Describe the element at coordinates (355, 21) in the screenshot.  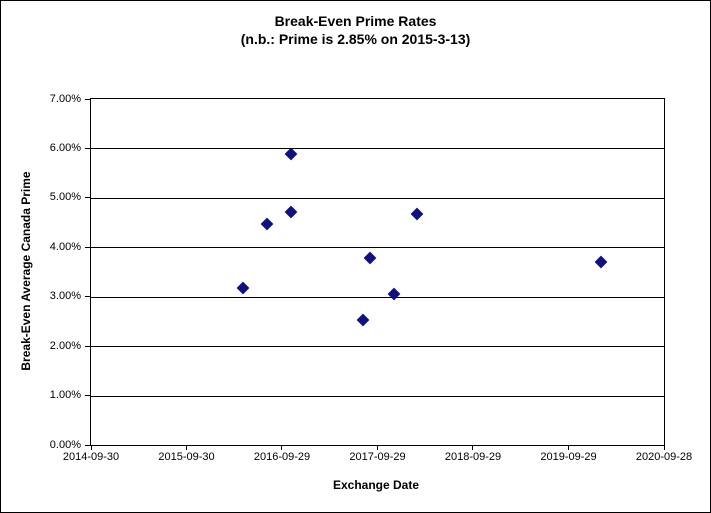
I see `chart-title: Break-Even Prime Rates` at that location.